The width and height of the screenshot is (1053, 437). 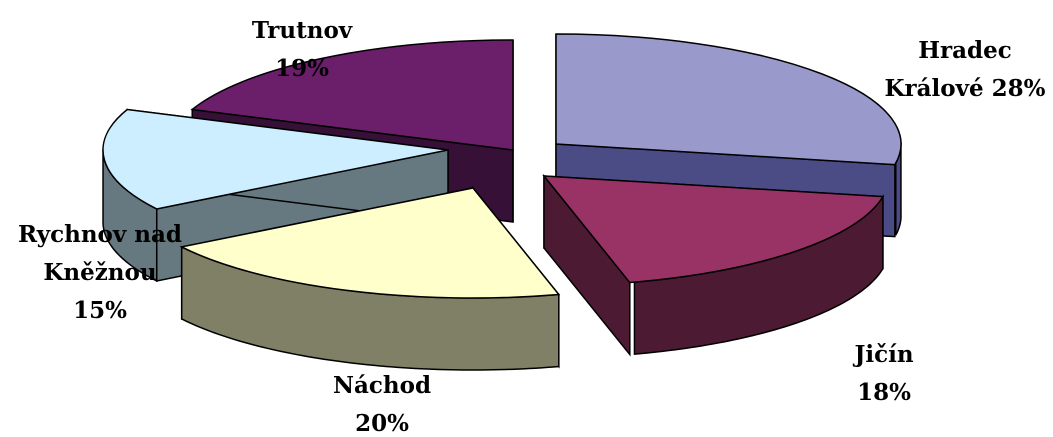 I want to click on pie-slice-label-line: Rychnov nad, so click(x=100, y=234).